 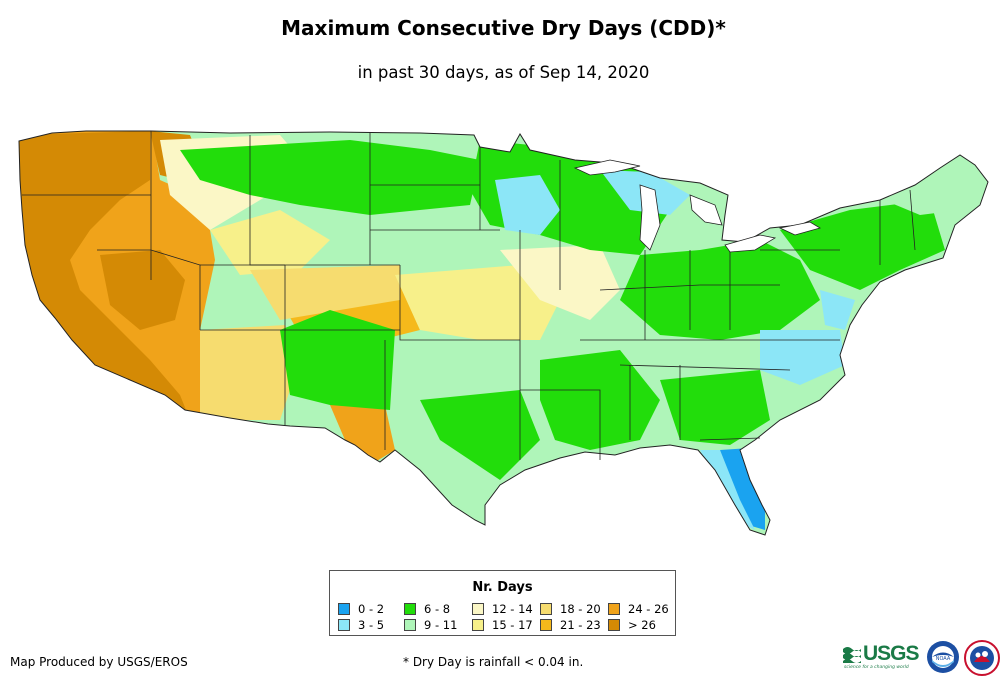 I want to click on legend-label: 24 - 26, so click(x=648, y=608).